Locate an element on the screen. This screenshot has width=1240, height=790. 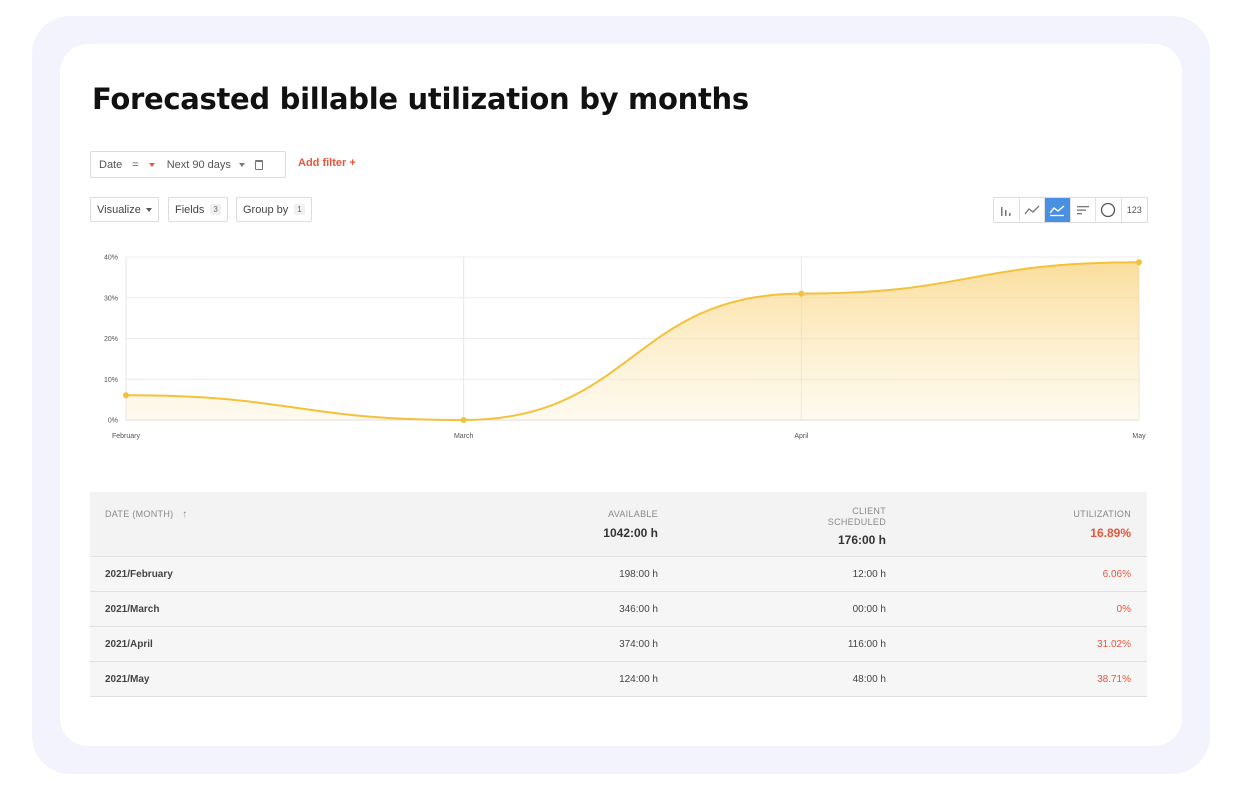
bar-chart-button is located at coordinates (1007, 210).